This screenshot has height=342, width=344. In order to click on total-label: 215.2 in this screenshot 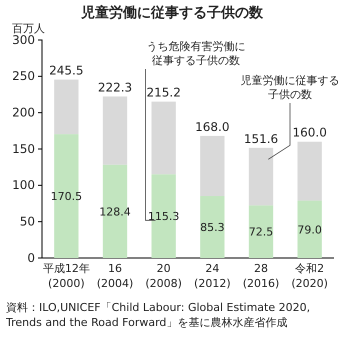, I will do `click(163, 93)`.